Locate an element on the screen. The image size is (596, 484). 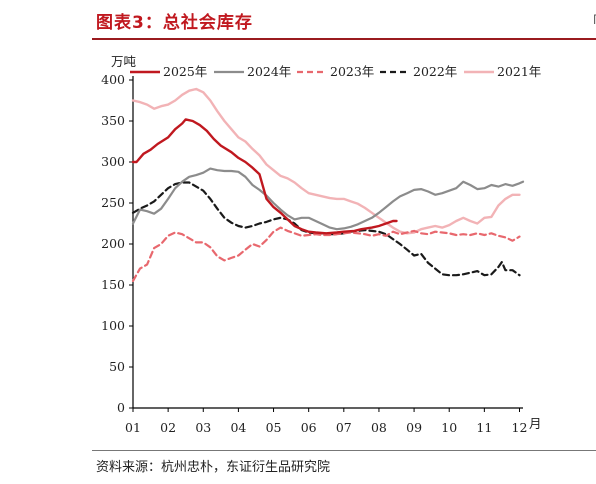
legend-label-2025年: 2025年 is located at coordinates (185, 71).